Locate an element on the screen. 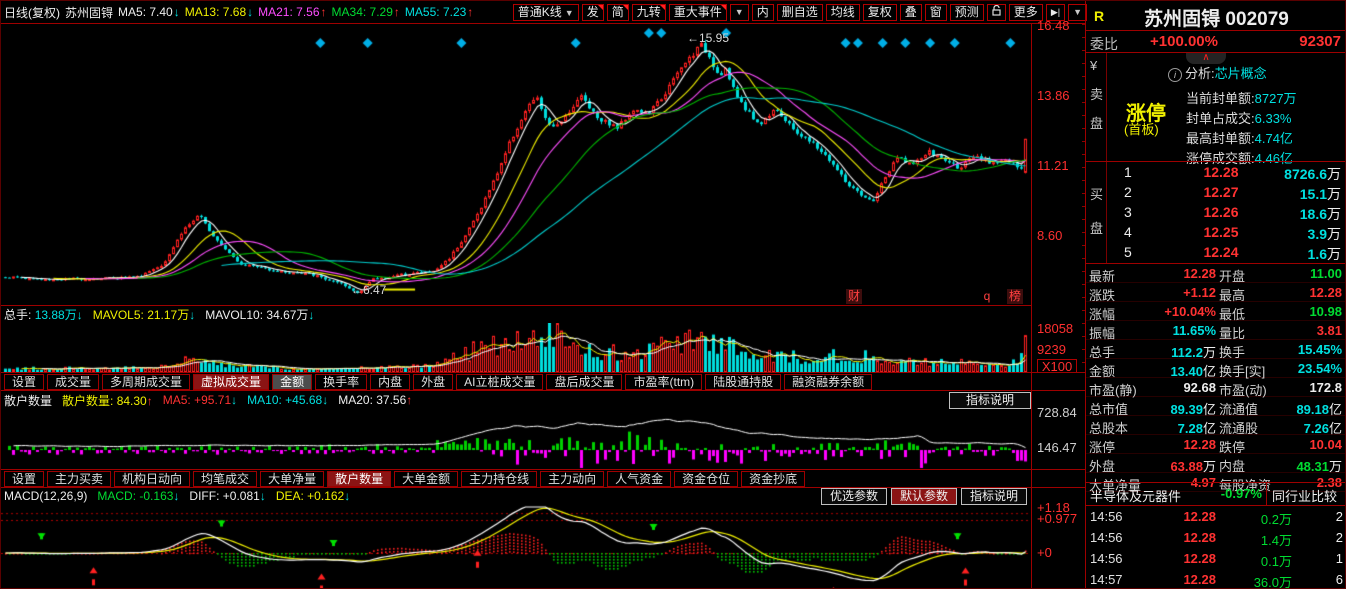 Image resolution: width=1346 pixels, height=589 pixels. nei-button: 内 is located at coordinates (762, 12).